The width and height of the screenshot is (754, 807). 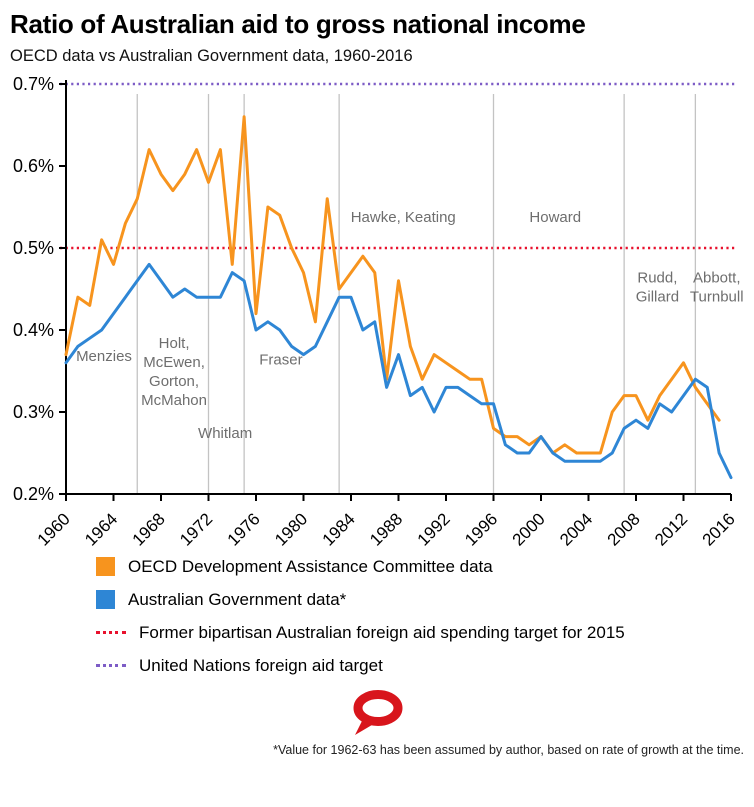 I want to click on x-tick-label: 2012, so click(x=671, y=529).